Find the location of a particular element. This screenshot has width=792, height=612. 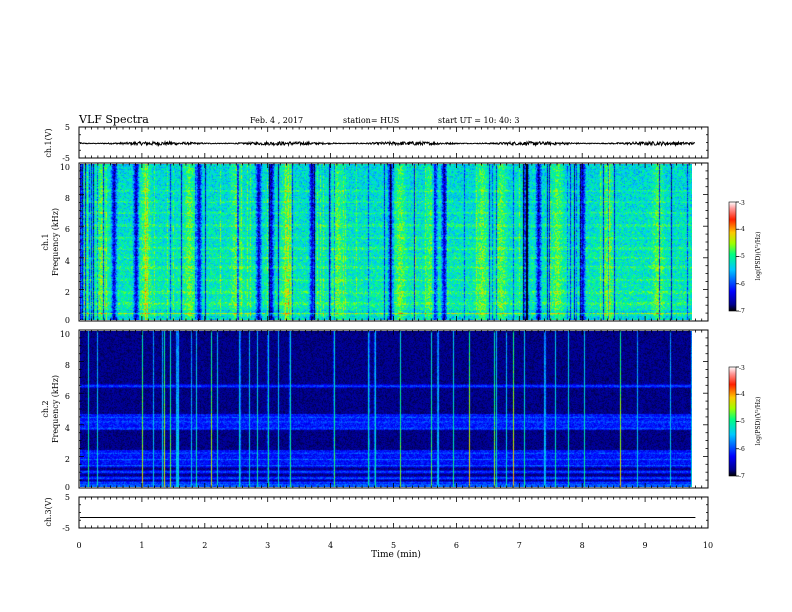

cb2-label: log(PSD)(V²/Hz) is located at coordinates (758, 421).